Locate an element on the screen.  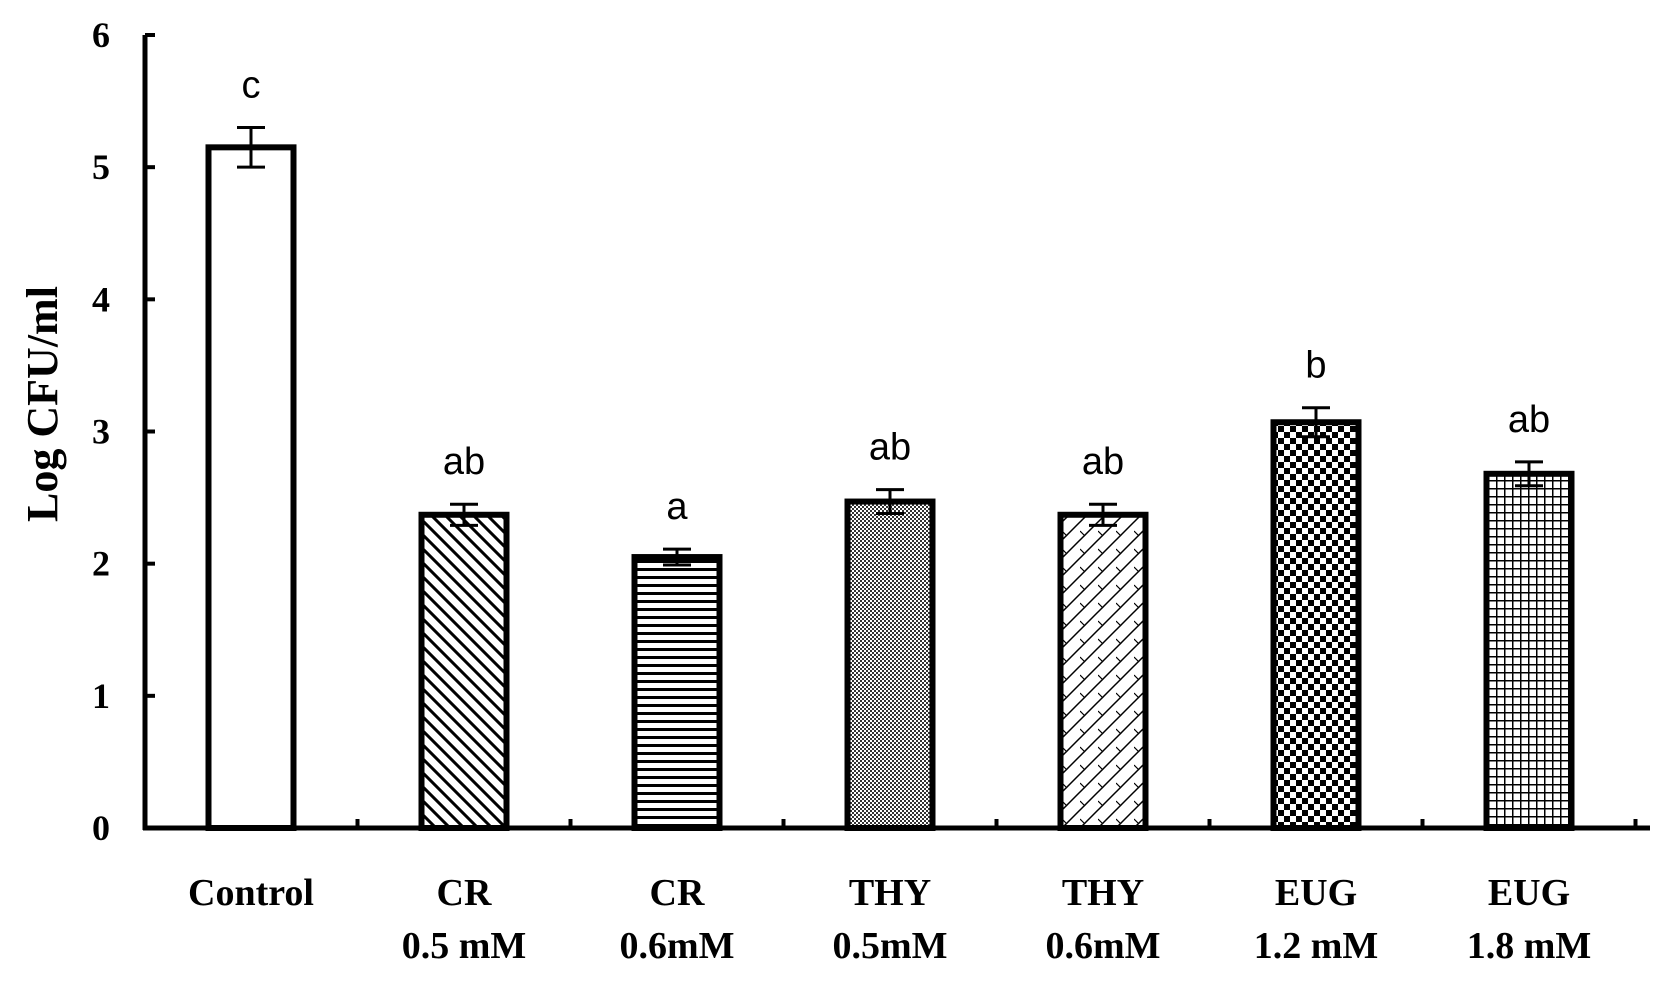
x-category-sublabel: 1.8 mM is located at coordinates (1529, 946).